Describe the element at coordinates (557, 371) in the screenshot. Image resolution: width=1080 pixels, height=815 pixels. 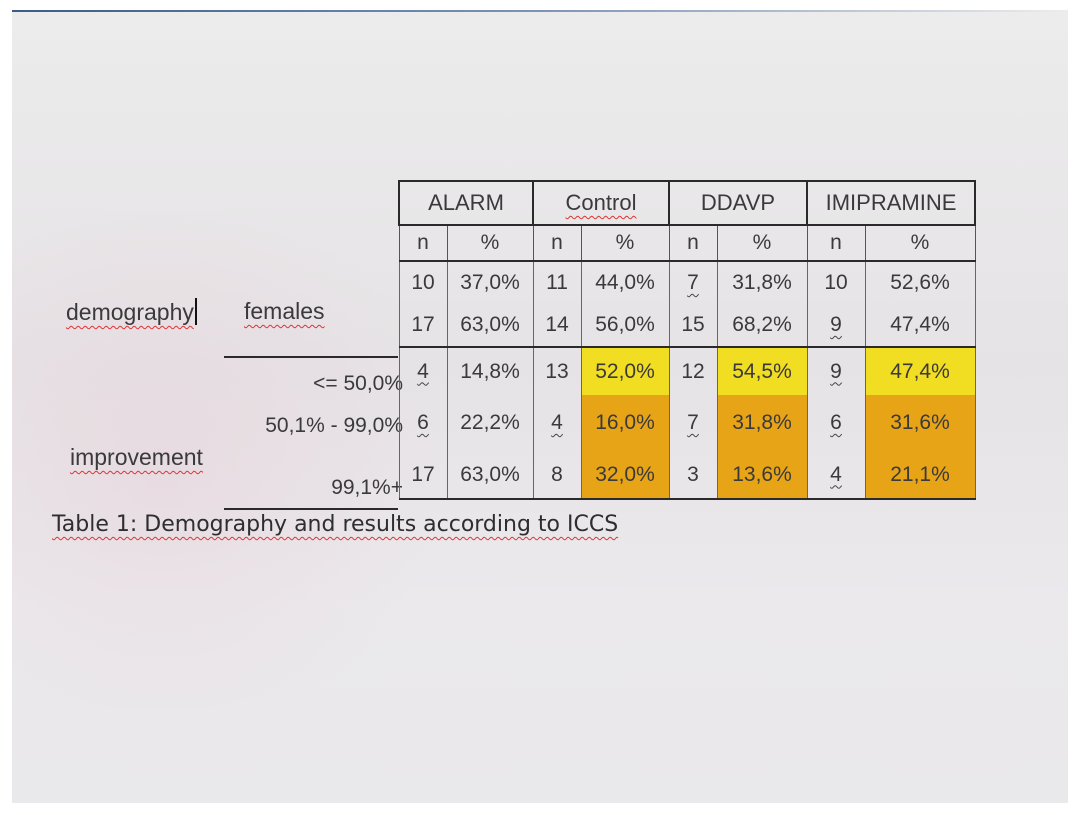
I see `table-cell: 13` at that location.